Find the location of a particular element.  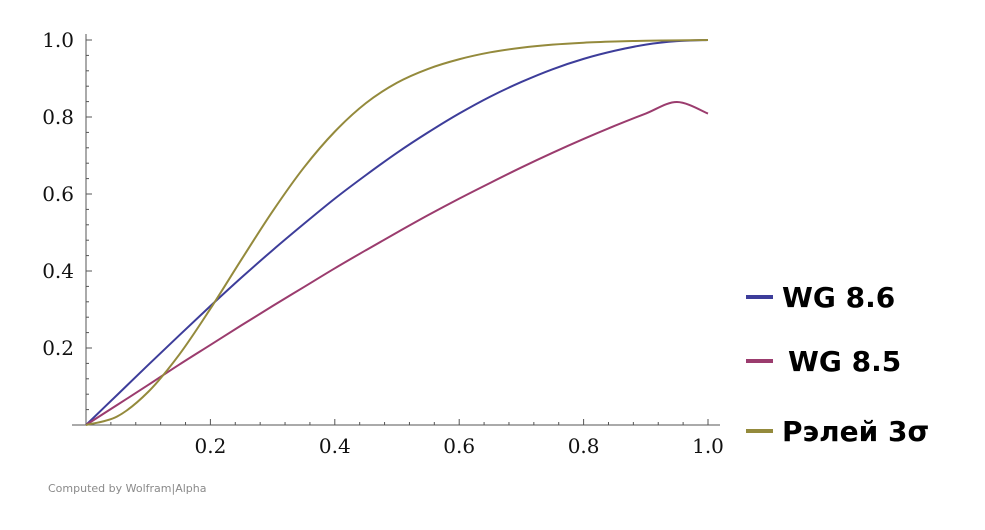

y-tick-label: 0.2 is located at coordinates (58, 348).